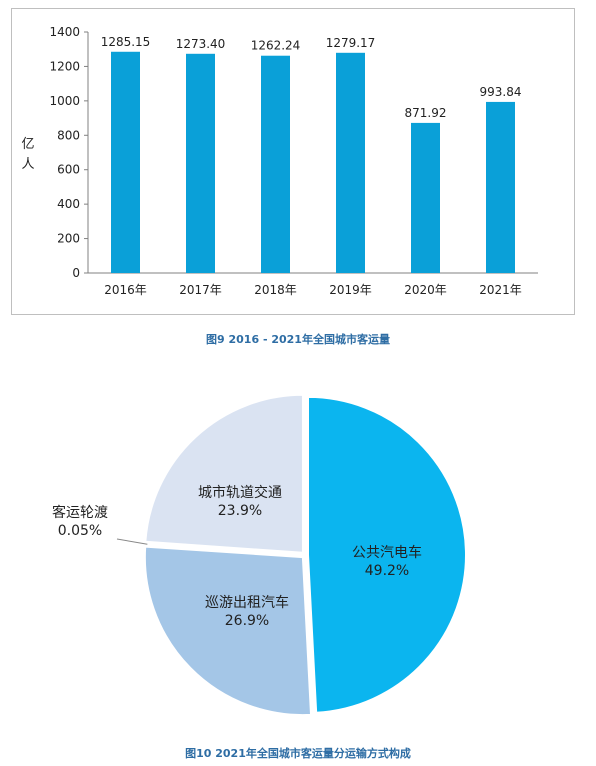 This screenshot has height=766, width=596. Describe the element at coordinates (426, 113) in the screenshot. I see `bar-value-label: 871.92` at that location.